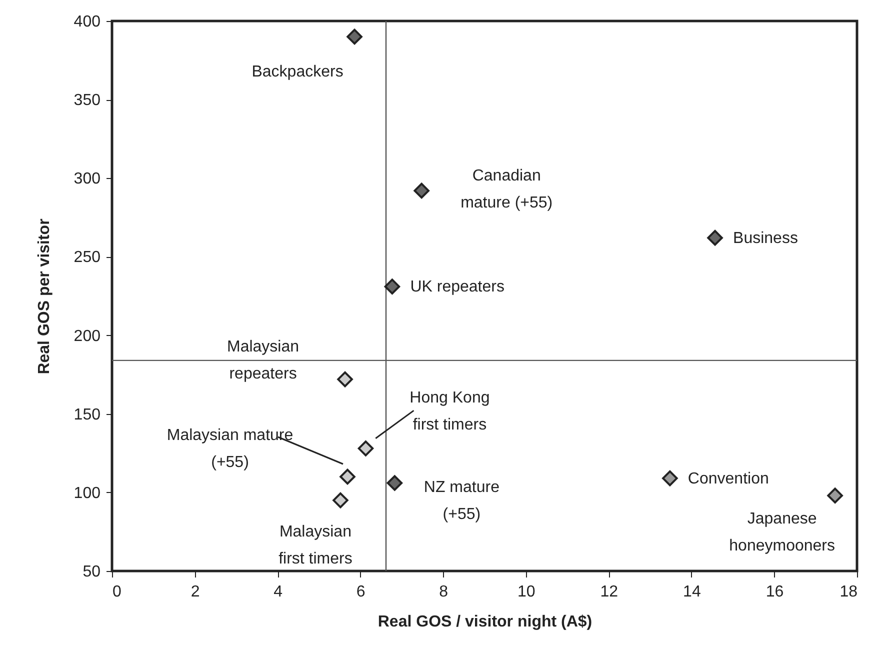 Image resolution: width=870 pixels, height=646 pixels. Describe the element at coordinates (775, 592) in the screenshot. I see `x-tick-label: 16` at that location.